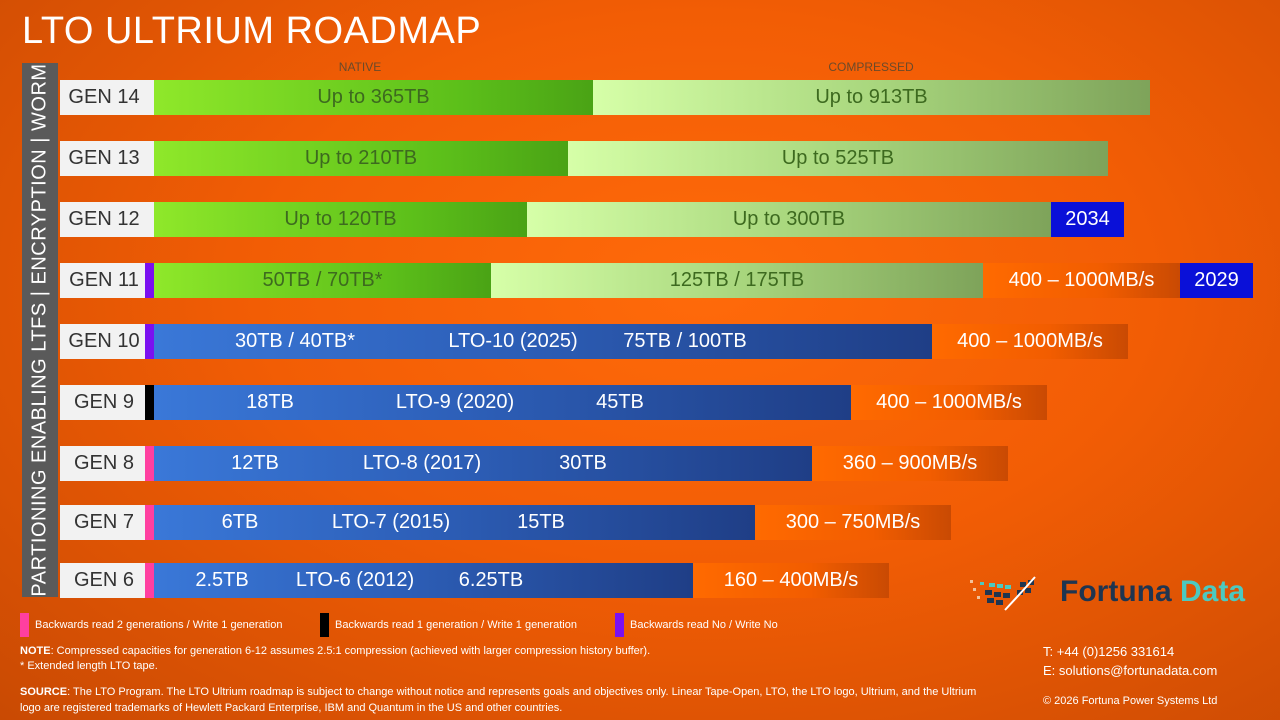  Describe the element at coordinates (853, 522) in the screenshot. I see `speed: 300 – 750MB/s` at that location.